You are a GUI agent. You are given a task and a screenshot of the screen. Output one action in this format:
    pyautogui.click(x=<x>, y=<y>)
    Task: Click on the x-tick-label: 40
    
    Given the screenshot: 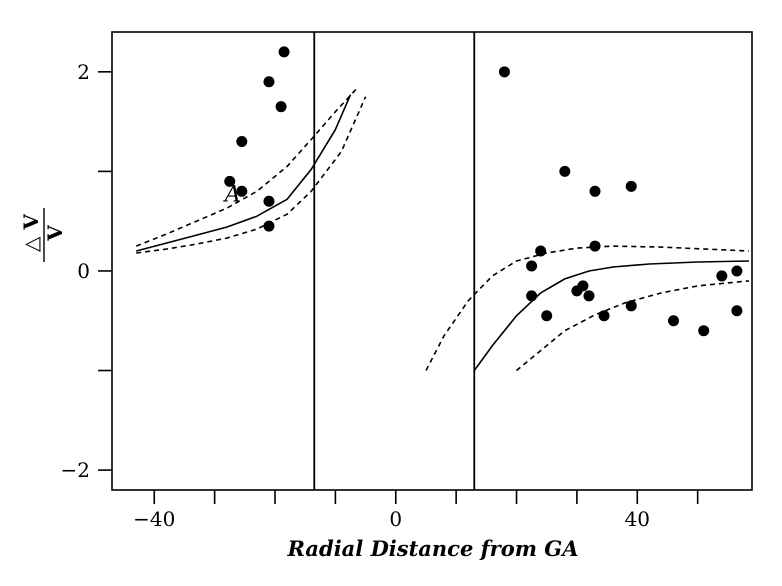 What is the action you would take?
    pyautogui.click(x=637, y=519)
    